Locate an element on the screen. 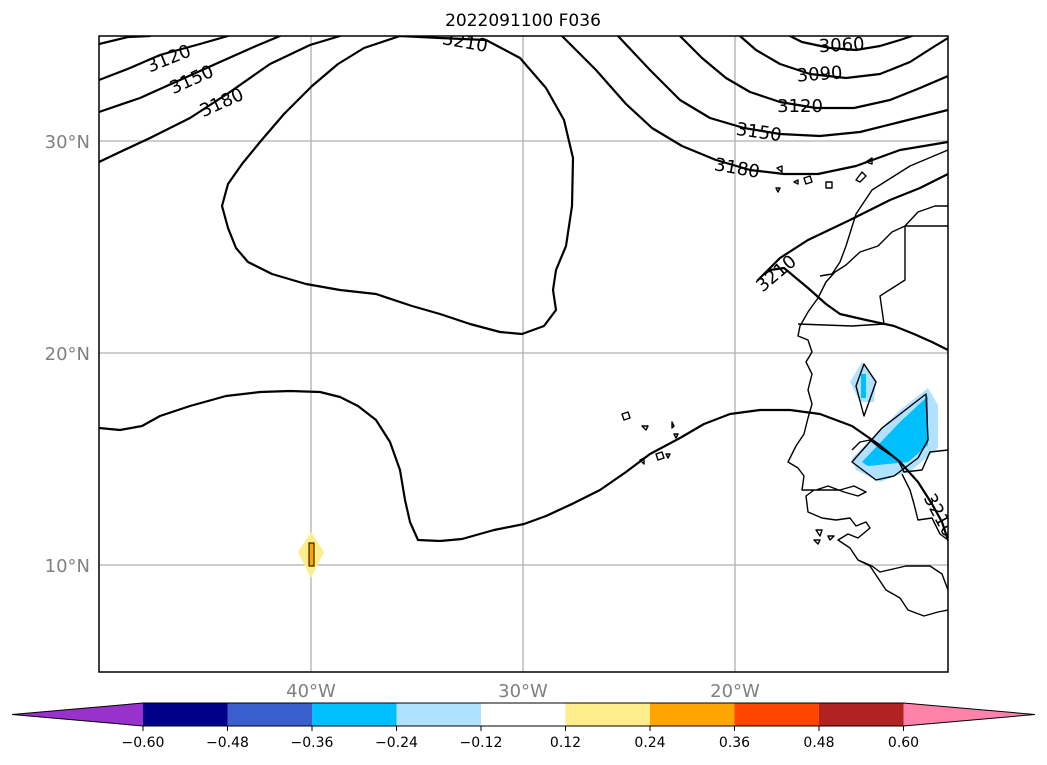  canary-islands is located at coordinates (824, 175).